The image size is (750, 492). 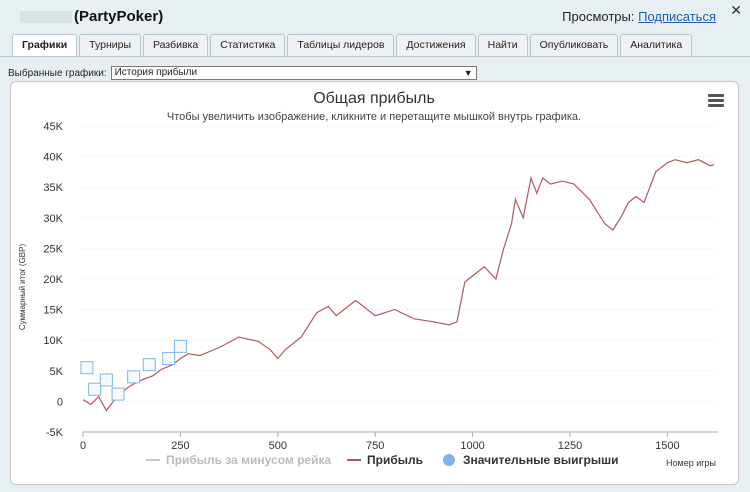 I want to click on x-tick-label: 1000, so click(x=472, y=446).